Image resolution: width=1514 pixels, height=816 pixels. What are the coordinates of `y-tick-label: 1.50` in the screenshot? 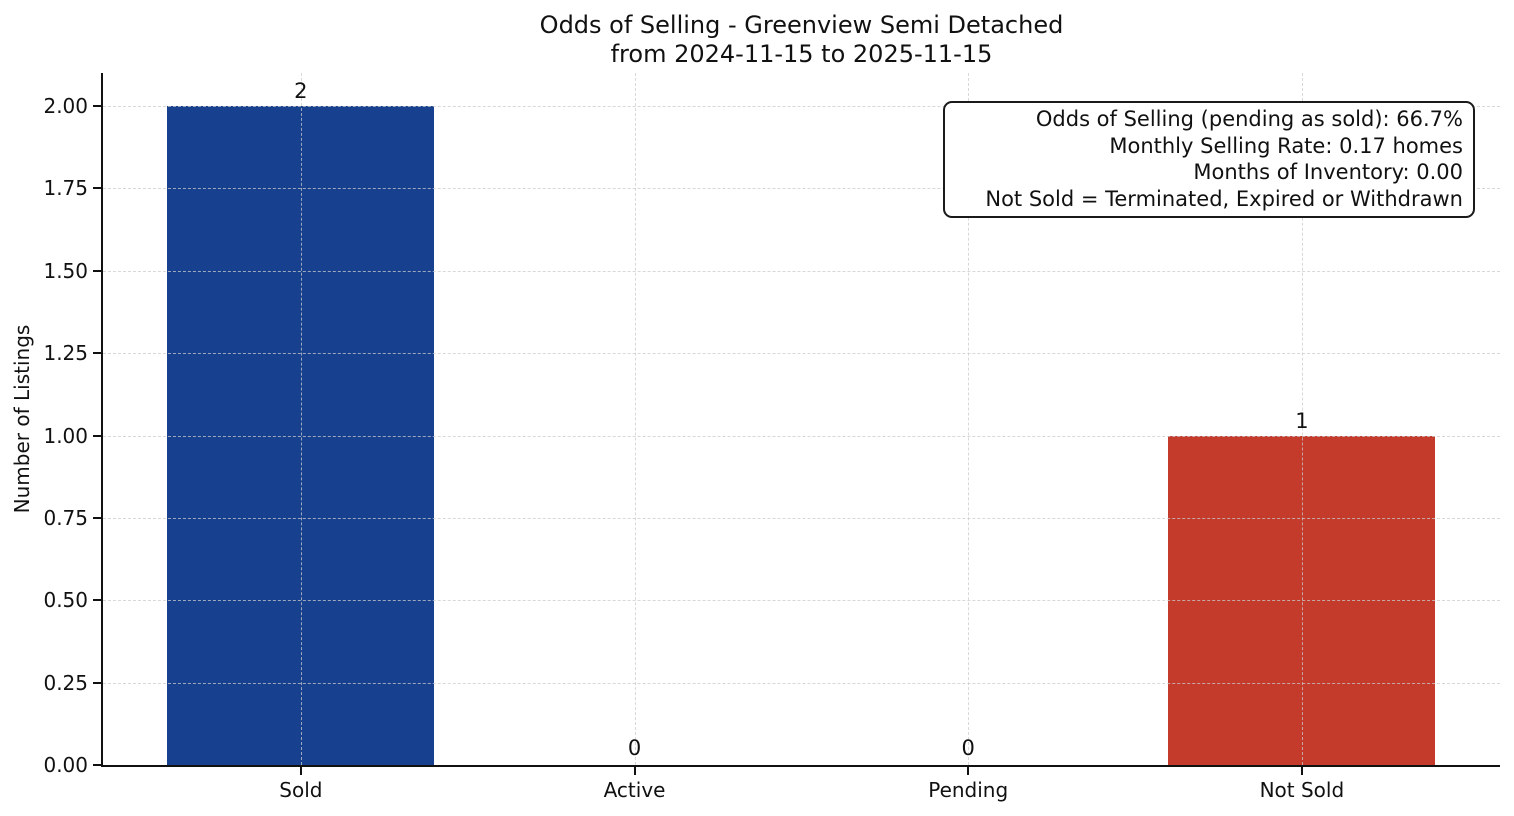 It's located at (65, 270).